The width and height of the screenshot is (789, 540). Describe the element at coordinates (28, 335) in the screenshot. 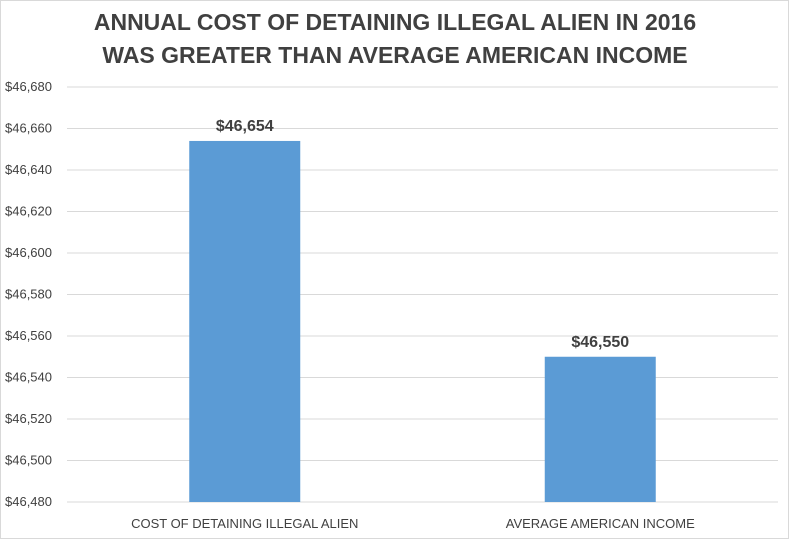

I see `y-tick-label: $46,560` at that location.